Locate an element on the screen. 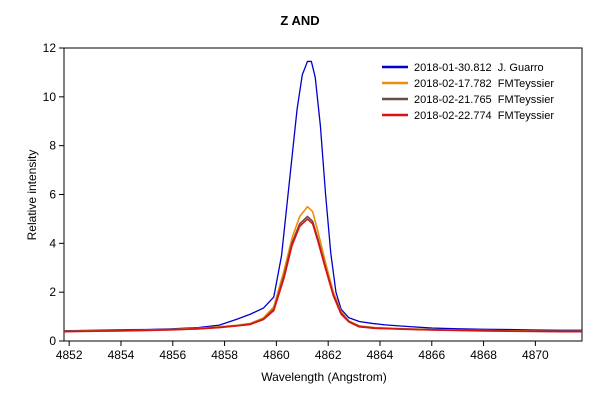  legend-label-3: 2018-02-21.765 FMTeyssier is located at coordinates (484, 100).